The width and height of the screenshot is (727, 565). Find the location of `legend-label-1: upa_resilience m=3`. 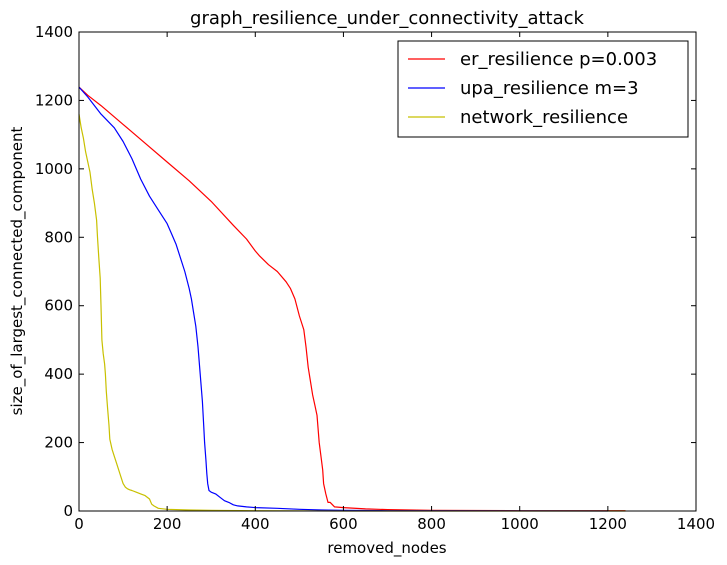

legend-label-1: upa_resilience m=3 is located at coordinates (549, 88).